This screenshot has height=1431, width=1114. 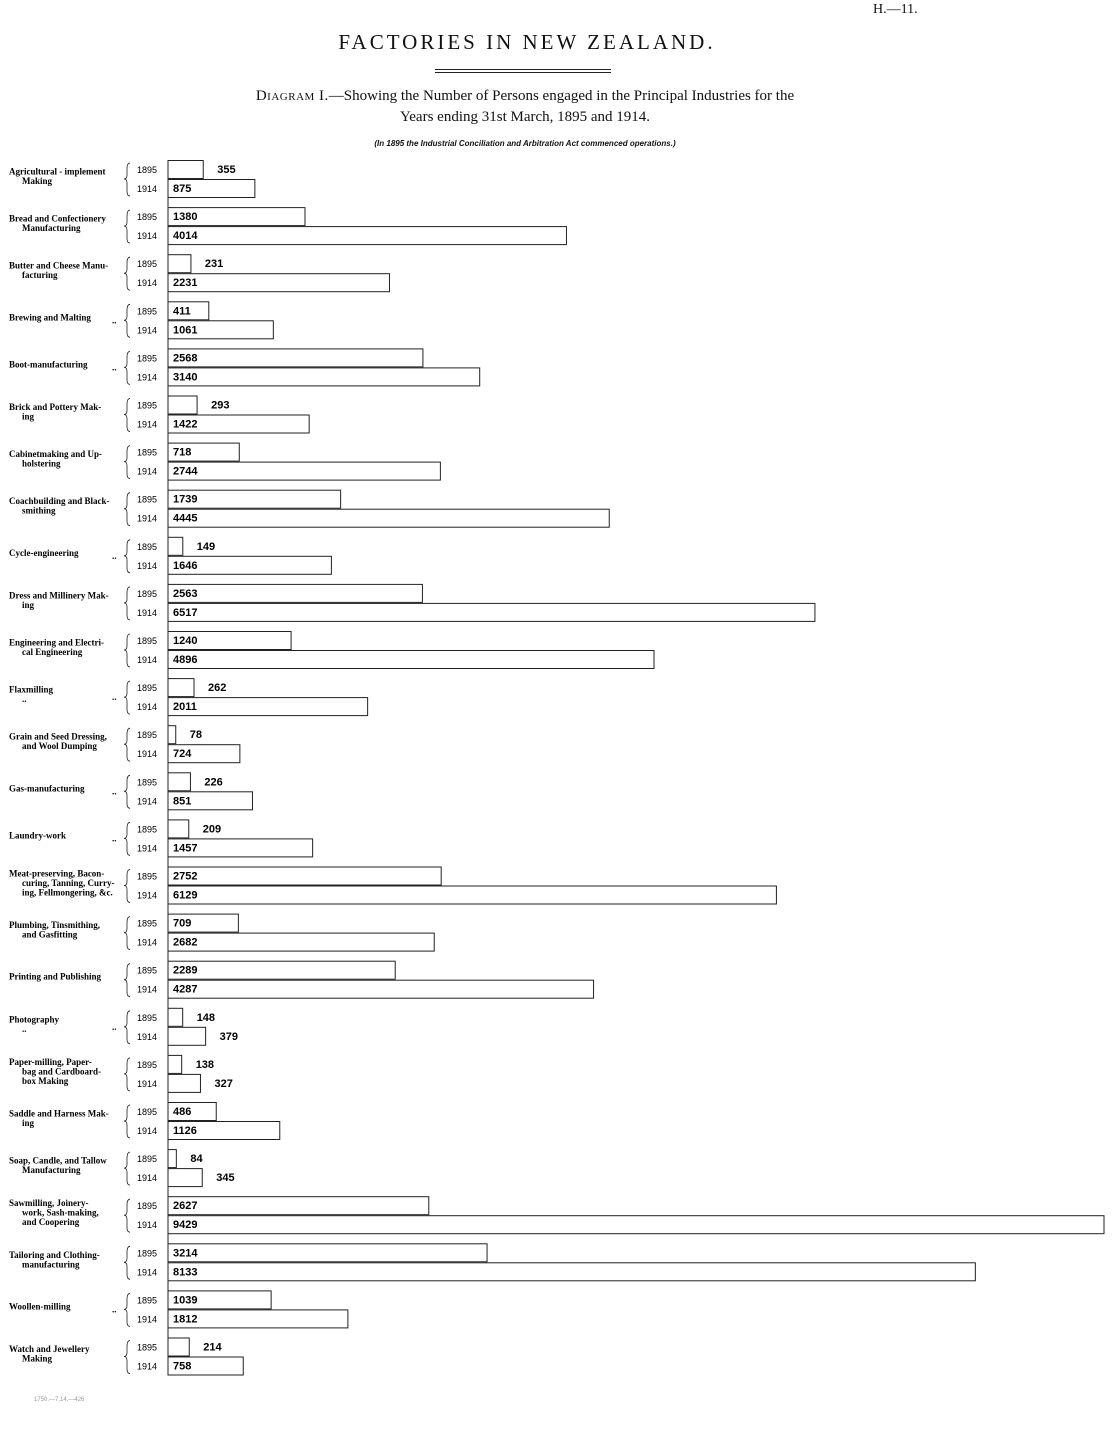 I want to click on bar-value-label: 2627, so click(x=185, y=1206).